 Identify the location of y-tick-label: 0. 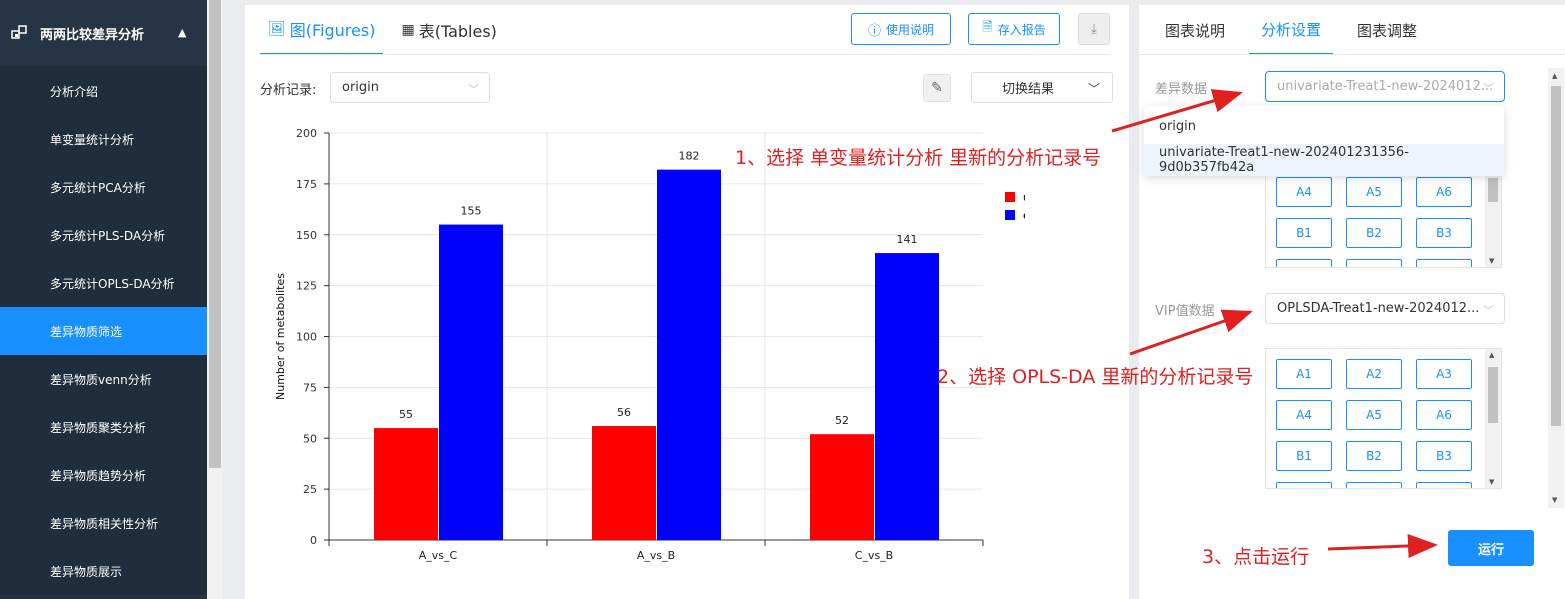
(313, 540).